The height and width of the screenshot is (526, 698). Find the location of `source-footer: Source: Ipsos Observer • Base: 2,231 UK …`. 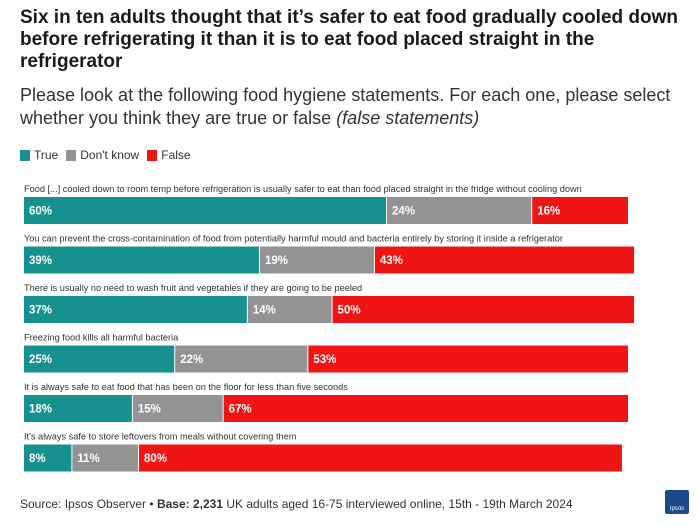

source-footer: Source: Ipsos Observer • Base: 2,231 UK … is located at coordinates (296, 504).